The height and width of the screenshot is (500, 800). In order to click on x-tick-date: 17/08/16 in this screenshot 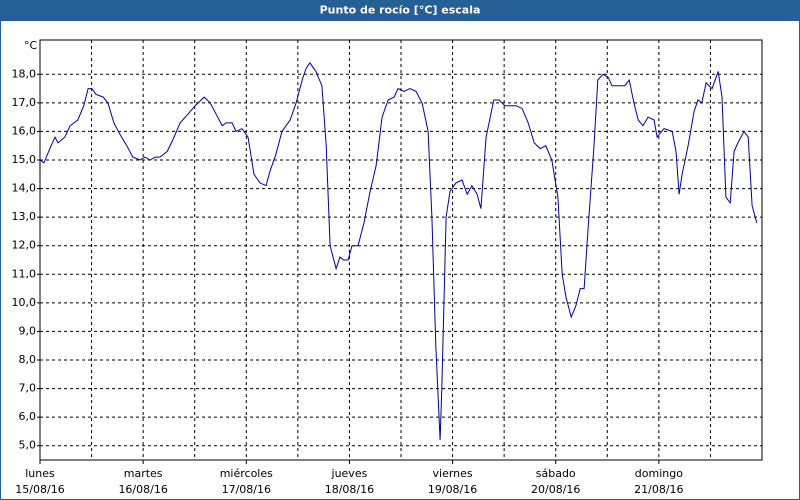, I will do `click(246, 489)`.